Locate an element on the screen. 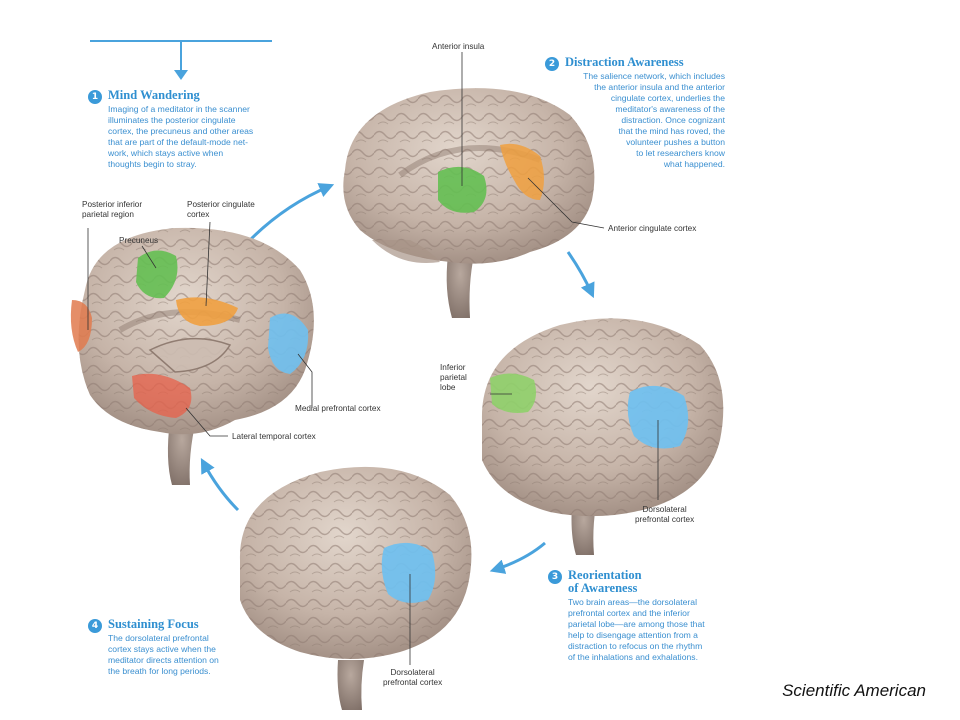  label-anterior-insula: Anterior insula is located at coordinates (458, 46).